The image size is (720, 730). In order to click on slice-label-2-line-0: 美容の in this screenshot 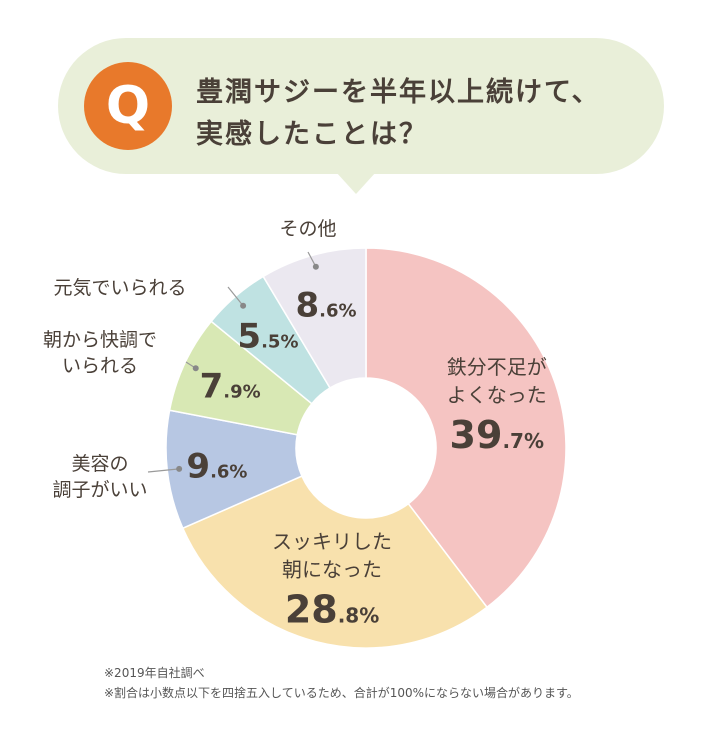, I will do `click(99, 464)`.